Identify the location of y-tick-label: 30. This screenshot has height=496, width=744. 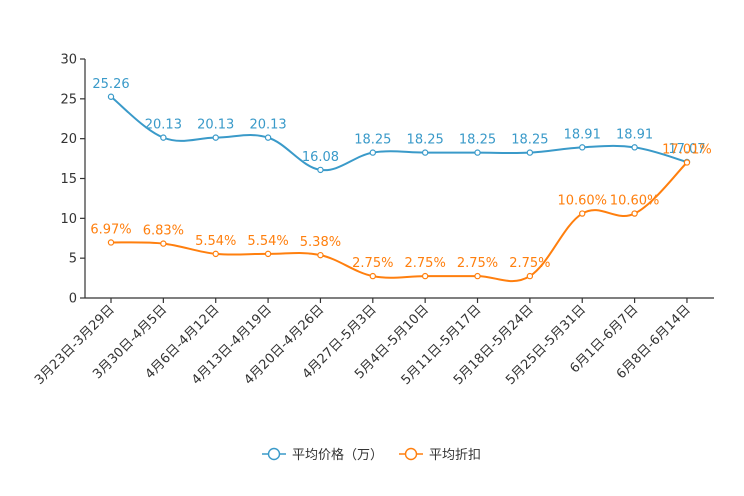
(68, 60).